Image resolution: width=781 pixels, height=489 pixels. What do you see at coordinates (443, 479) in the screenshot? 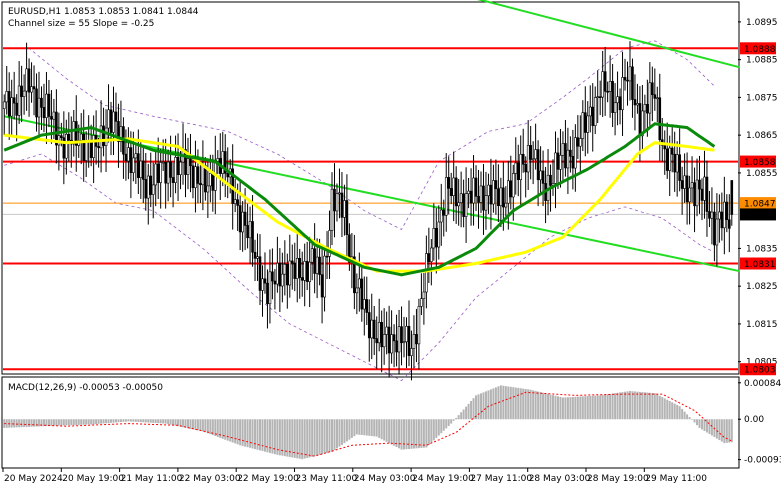
I see `time-tick-label: 24 May 19:00` at bounding box center [443, 479].